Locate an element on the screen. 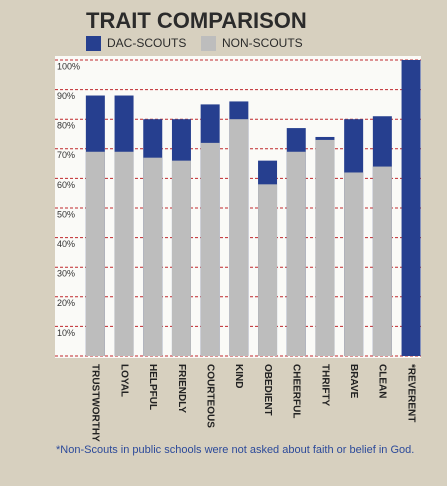 This screenshot has height=486, width=447. x-tick-label: OBEDIENT is located at coordinates (267, 390).